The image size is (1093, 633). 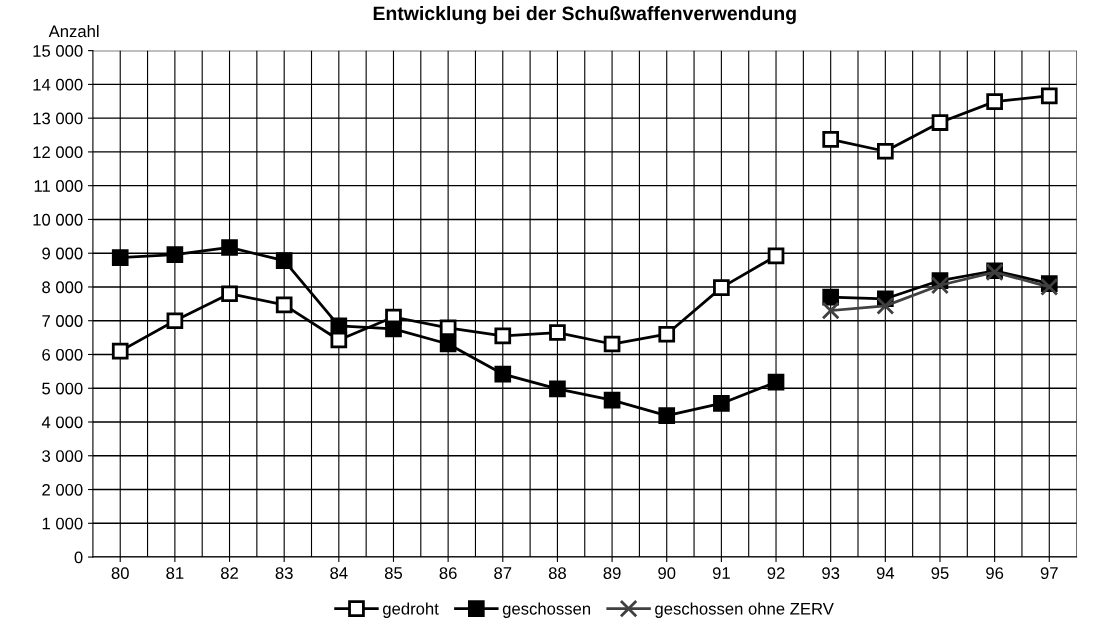 What do you see at coordinates (62, 422) in the screenshot?
I see `y-tick-label: 4 000` at bounding box center [62, 422].